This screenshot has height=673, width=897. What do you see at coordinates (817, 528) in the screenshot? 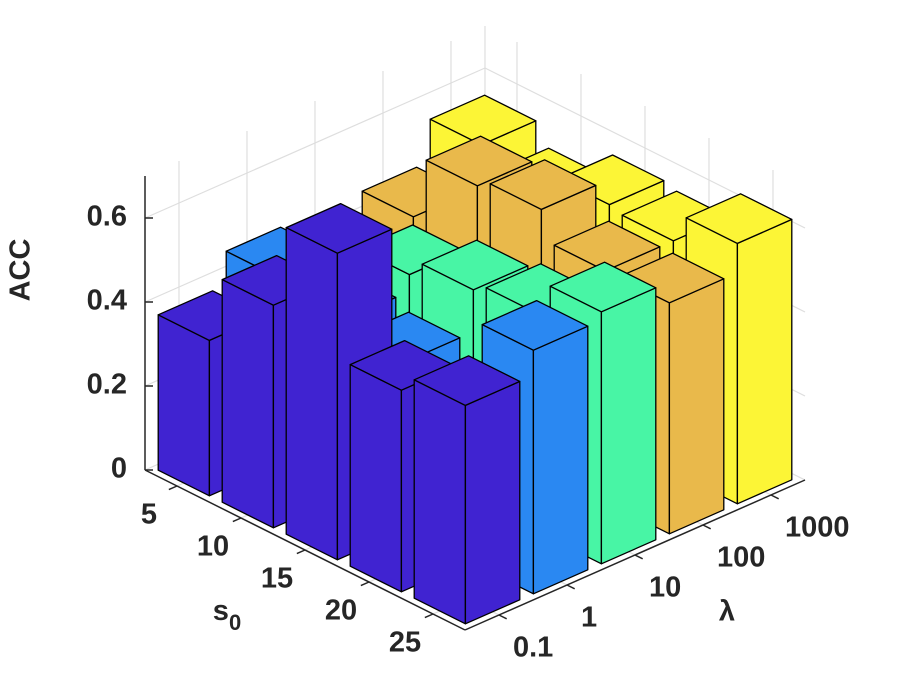
I see `y-tick-label: 1000` at bounding box center [817, 528].